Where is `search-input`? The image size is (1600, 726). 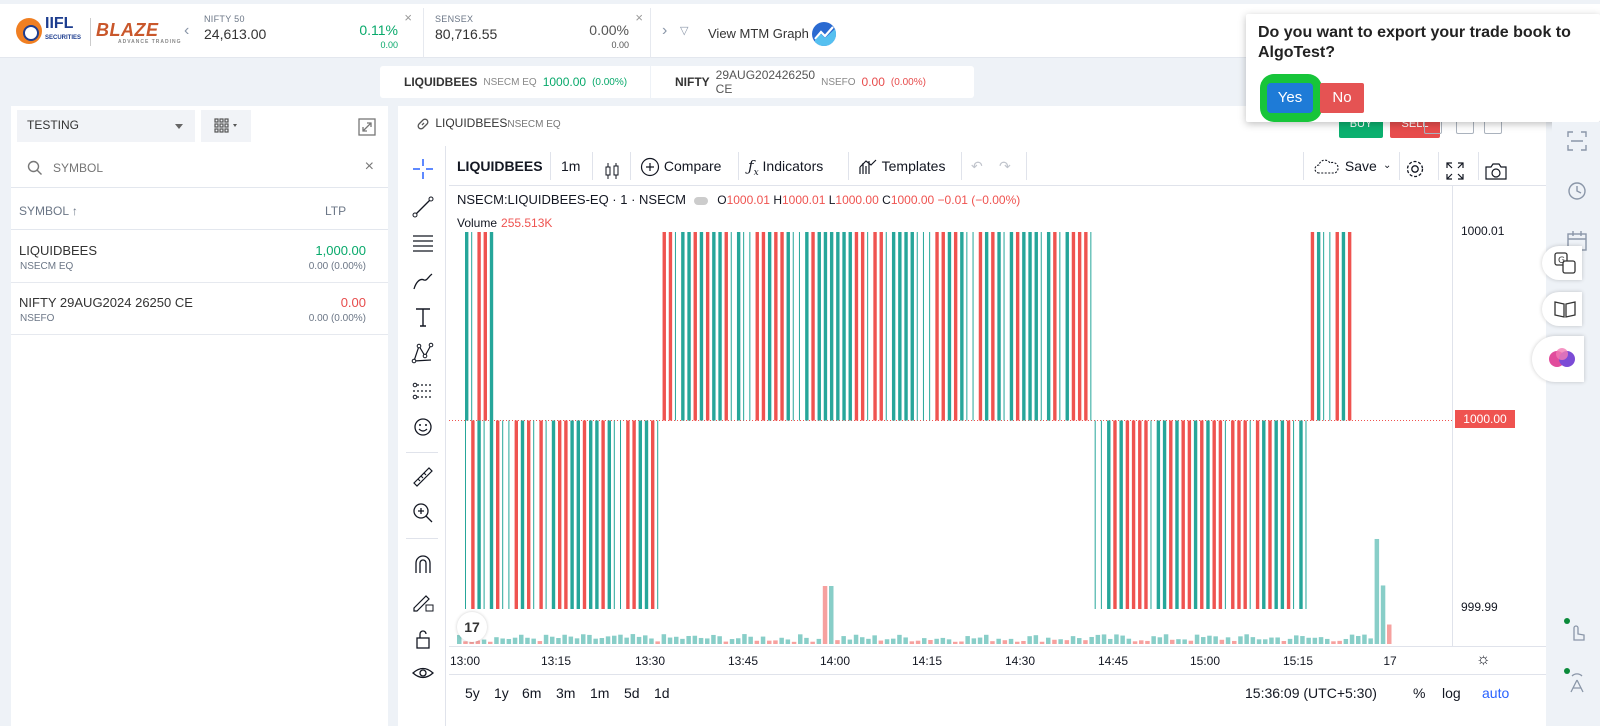 search-input is located at coordinates (193, 168).